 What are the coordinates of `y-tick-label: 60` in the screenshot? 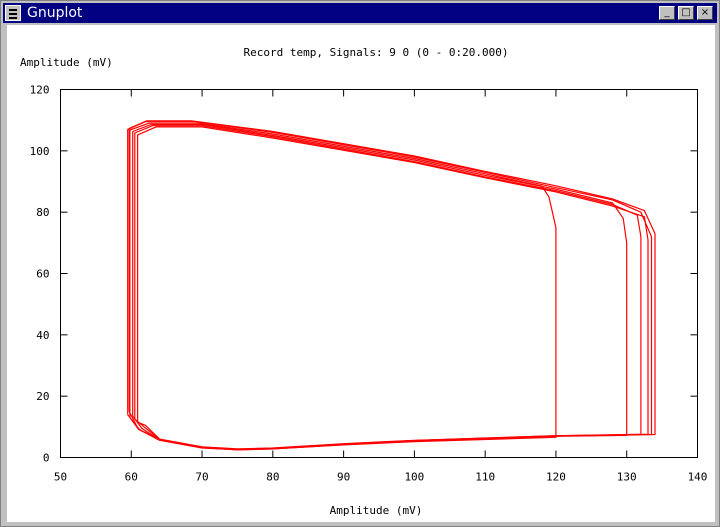 It's located at (42, 274).